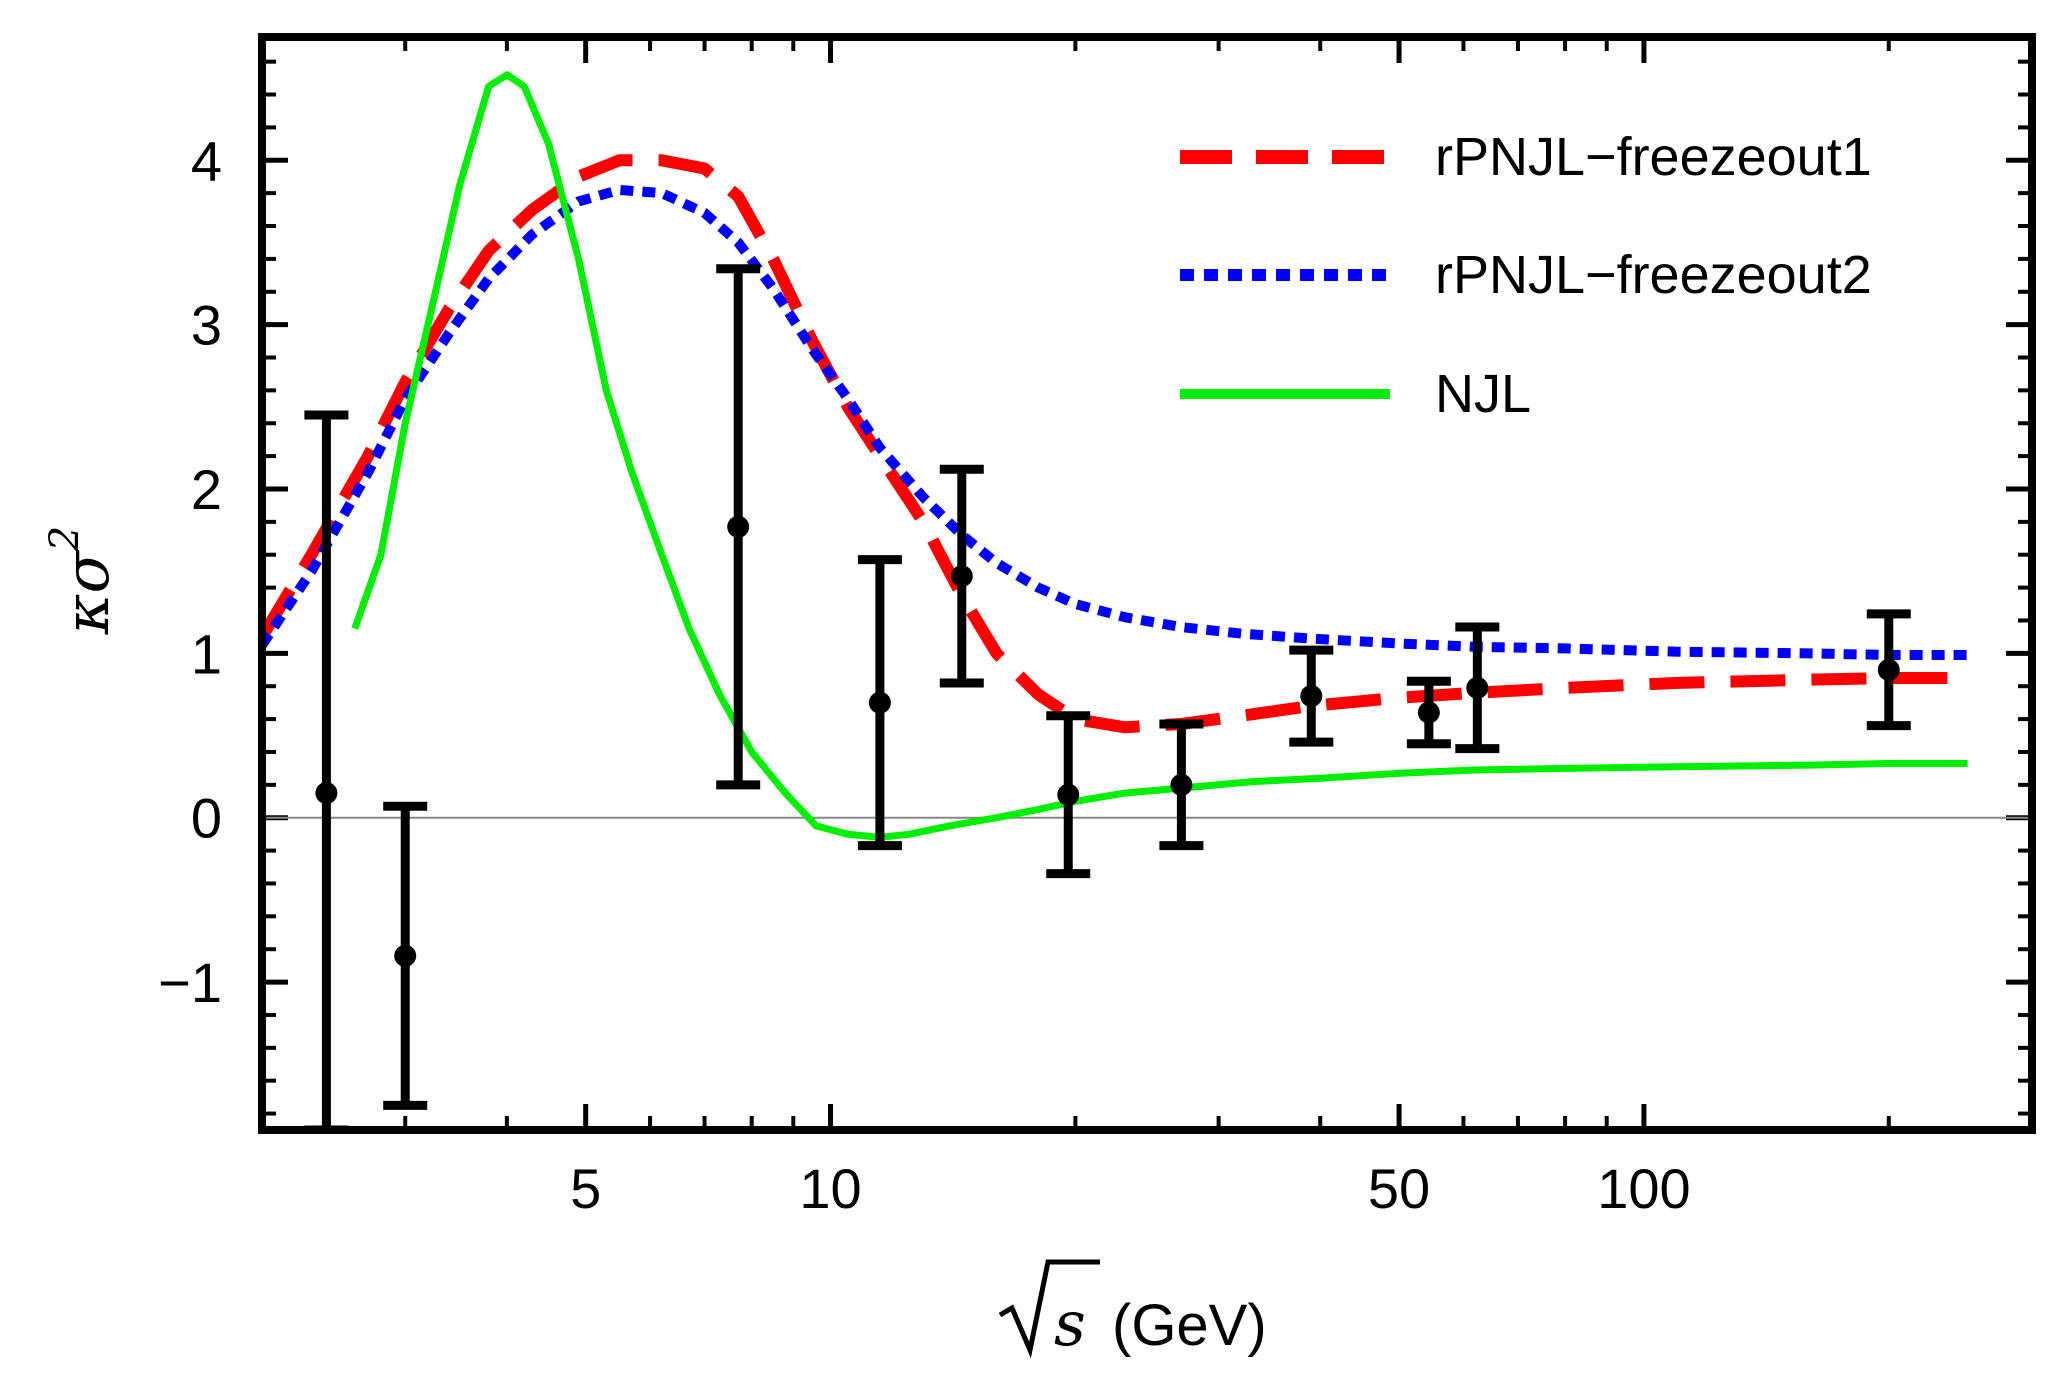 The image size is (2060, 1392). Describe the element at coordinates (1653, 275) in the screenshot. I see `legend-label-rpnjl2: rPNJL−freezeout2` at that location.